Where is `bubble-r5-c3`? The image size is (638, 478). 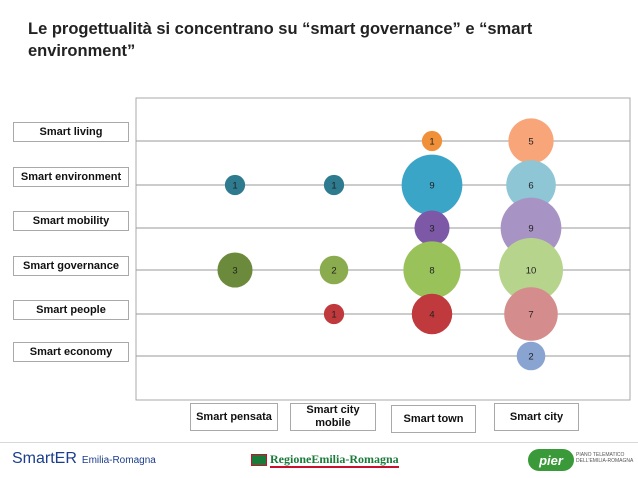
bubble-r5-c3 is located at coordinates (531, 356).